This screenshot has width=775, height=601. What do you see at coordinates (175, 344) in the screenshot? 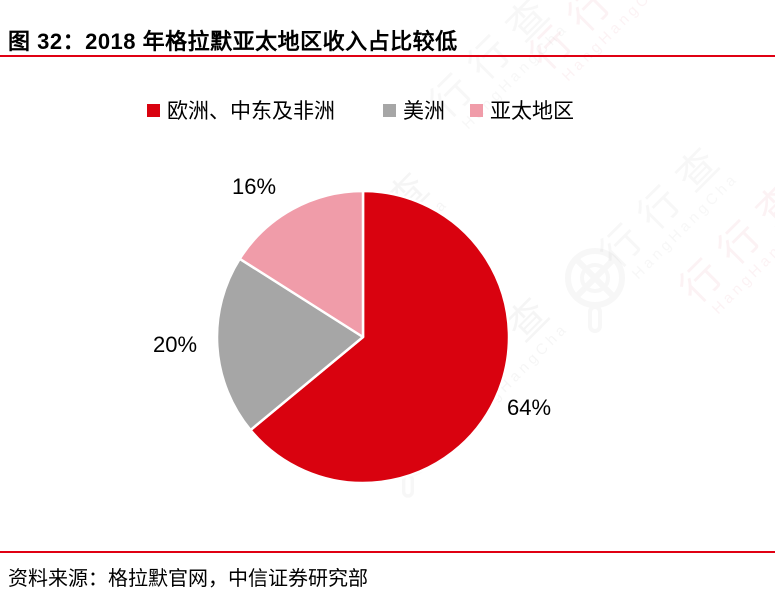
I see `pie-label-americas: 20%` at bounding box center [175, 344].